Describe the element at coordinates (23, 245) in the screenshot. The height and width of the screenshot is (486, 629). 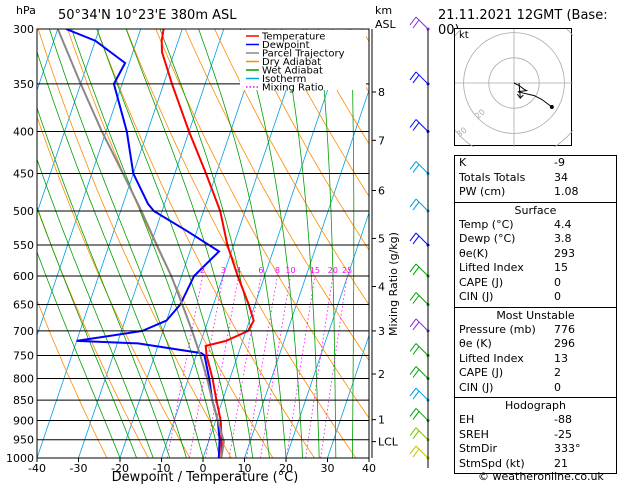
I see `pressure-tick-label: 550` at that location.